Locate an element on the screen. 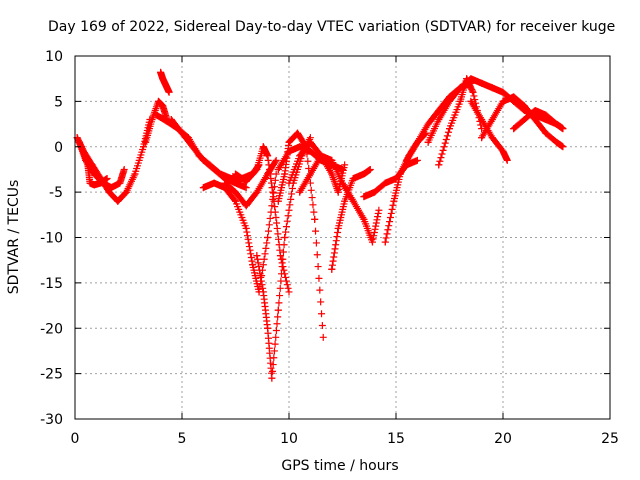  x-tick-label: 25 is located at coordinates (610, 439).